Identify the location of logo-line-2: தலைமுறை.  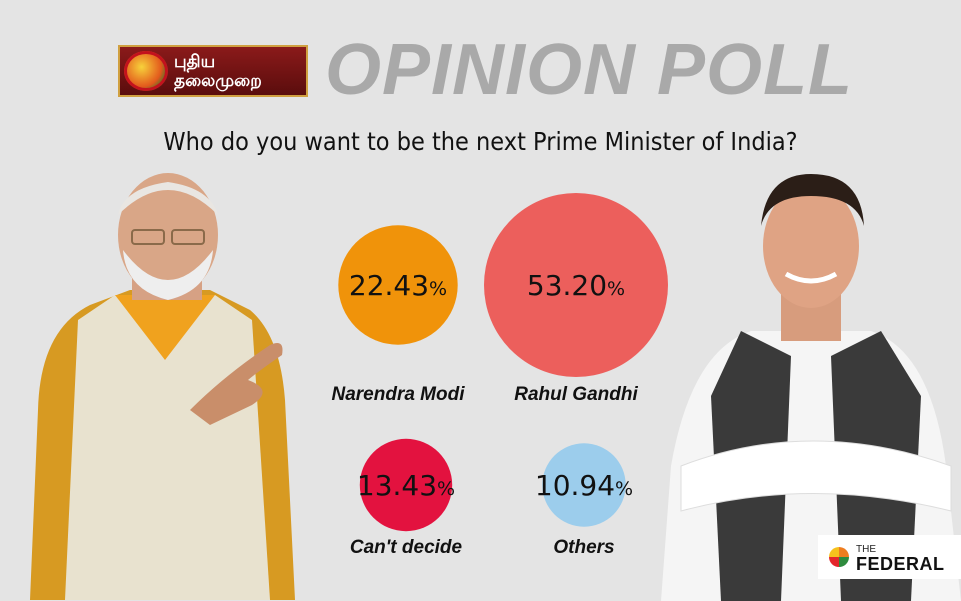
(218, 80).